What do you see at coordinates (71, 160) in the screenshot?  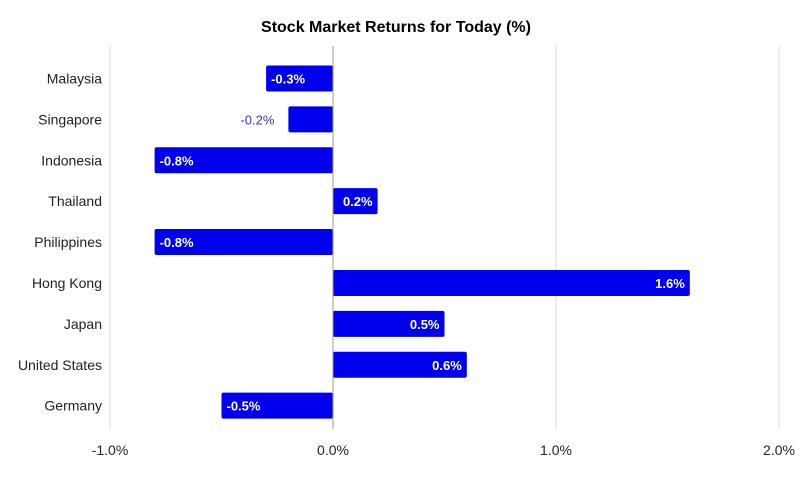 I see `category-label: Indonesia` at bounding box center [71, 160].